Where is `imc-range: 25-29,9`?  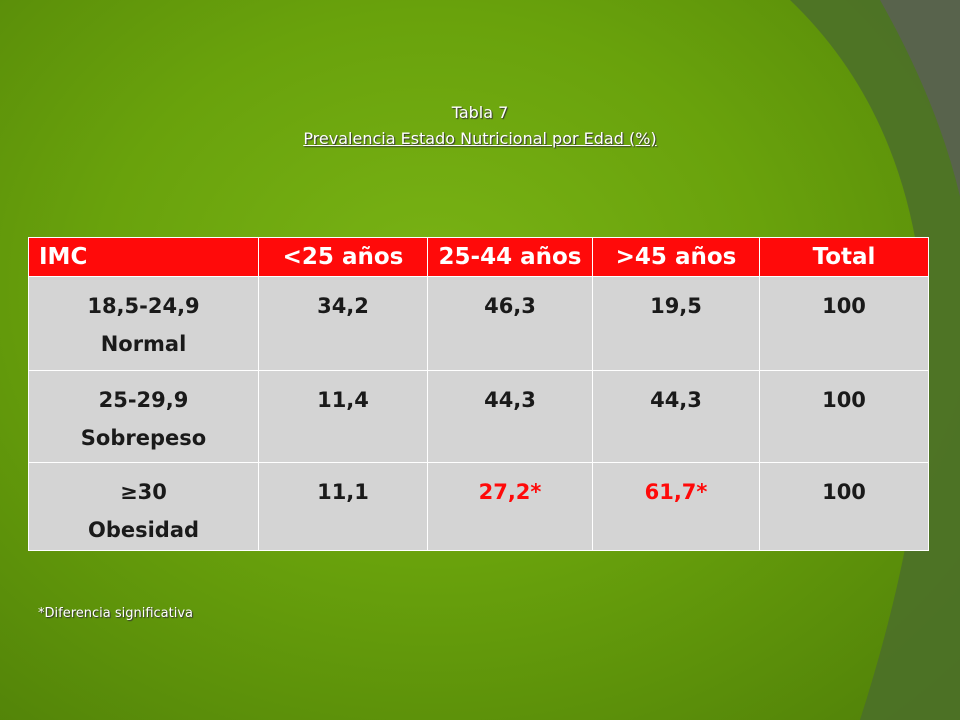
imc-range: 25-29,9 is located at coordinates (143, 400).